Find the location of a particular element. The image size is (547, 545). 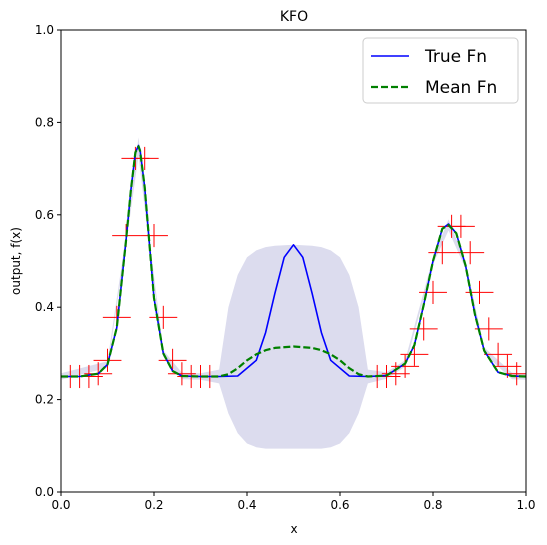

y-tick-label: 0.2 is located at coordinates (44, 400).